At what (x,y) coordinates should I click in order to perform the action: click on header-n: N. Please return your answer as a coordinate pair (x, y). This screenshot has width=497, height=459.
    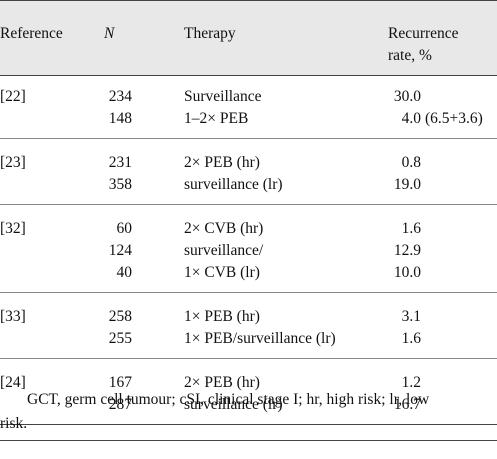
    Looking at the image, I should click on (109, 33).